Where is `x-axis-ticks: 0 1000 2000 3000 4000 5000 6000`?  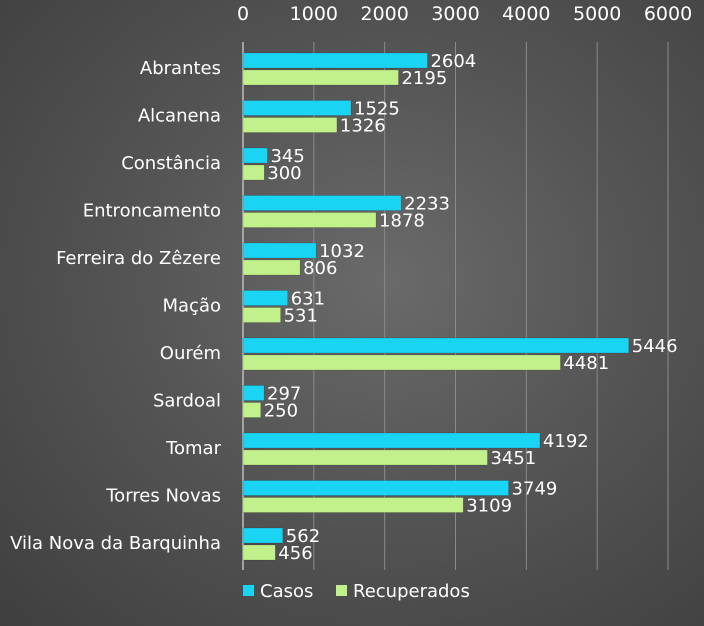
x-axis-ticks: 0 1000 2000 3000 4000 5000 6000 is located at coordinates (464, 14).